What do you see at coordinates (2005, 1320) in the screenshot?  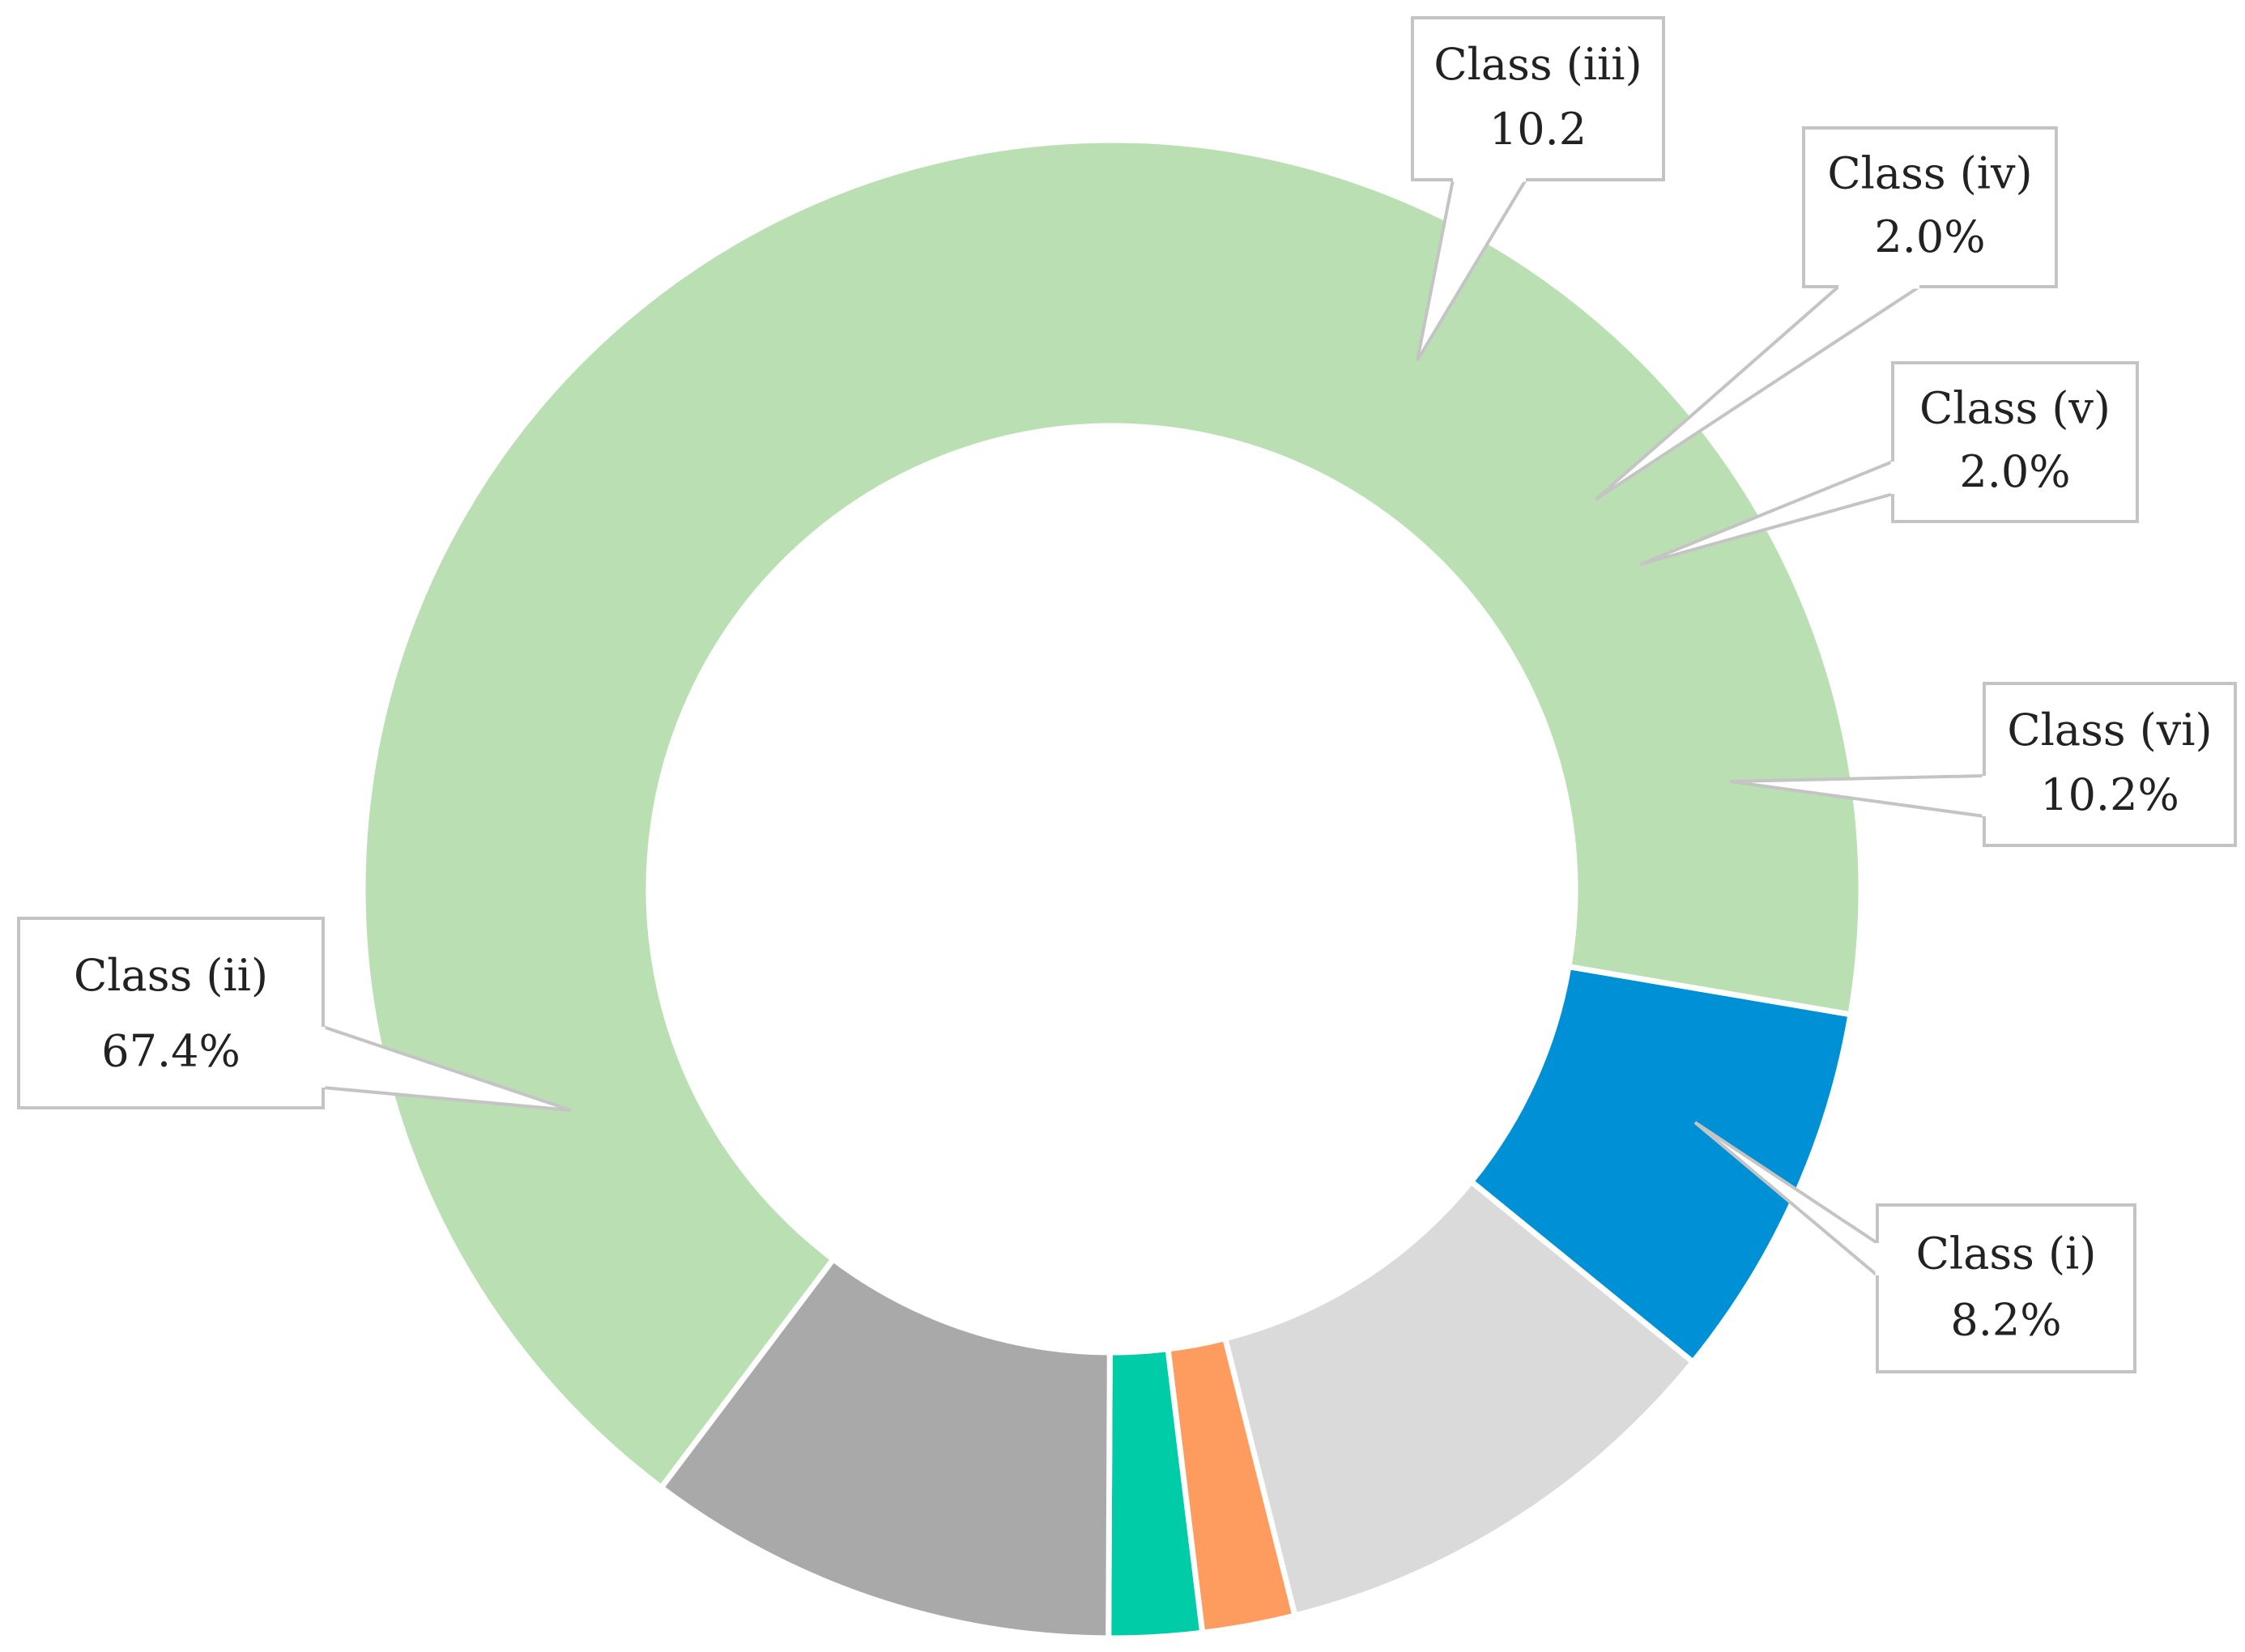 I see `callout-value-label: 8.2%` at bounding box center [2005, 1320].